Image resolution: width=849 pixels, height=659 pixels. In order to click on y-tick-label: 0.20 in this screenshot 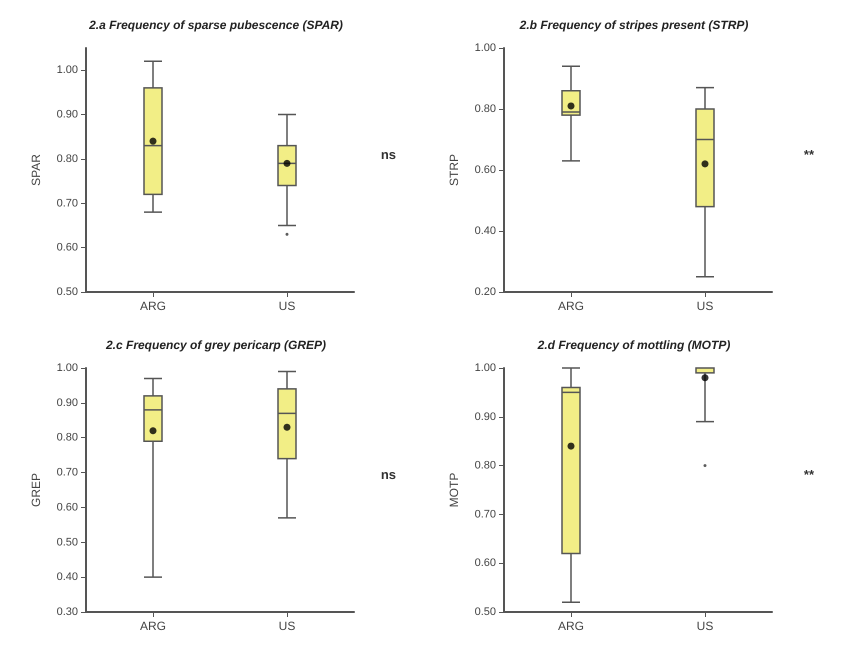, I will do `click(485, 292)`.